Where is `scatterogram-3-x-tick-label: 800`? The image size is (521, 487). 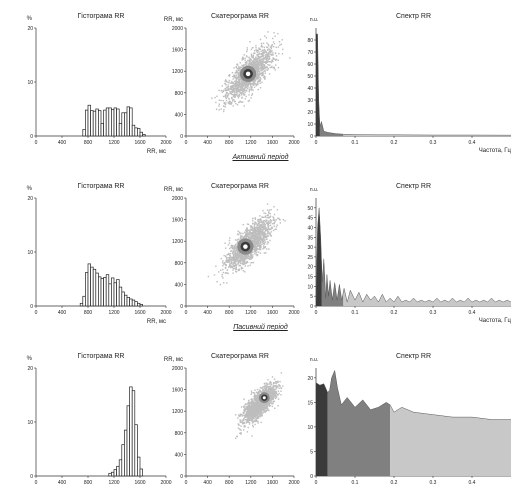
scatterogram-3-x-tick-label: 800 is located at coordinates (229, 483).